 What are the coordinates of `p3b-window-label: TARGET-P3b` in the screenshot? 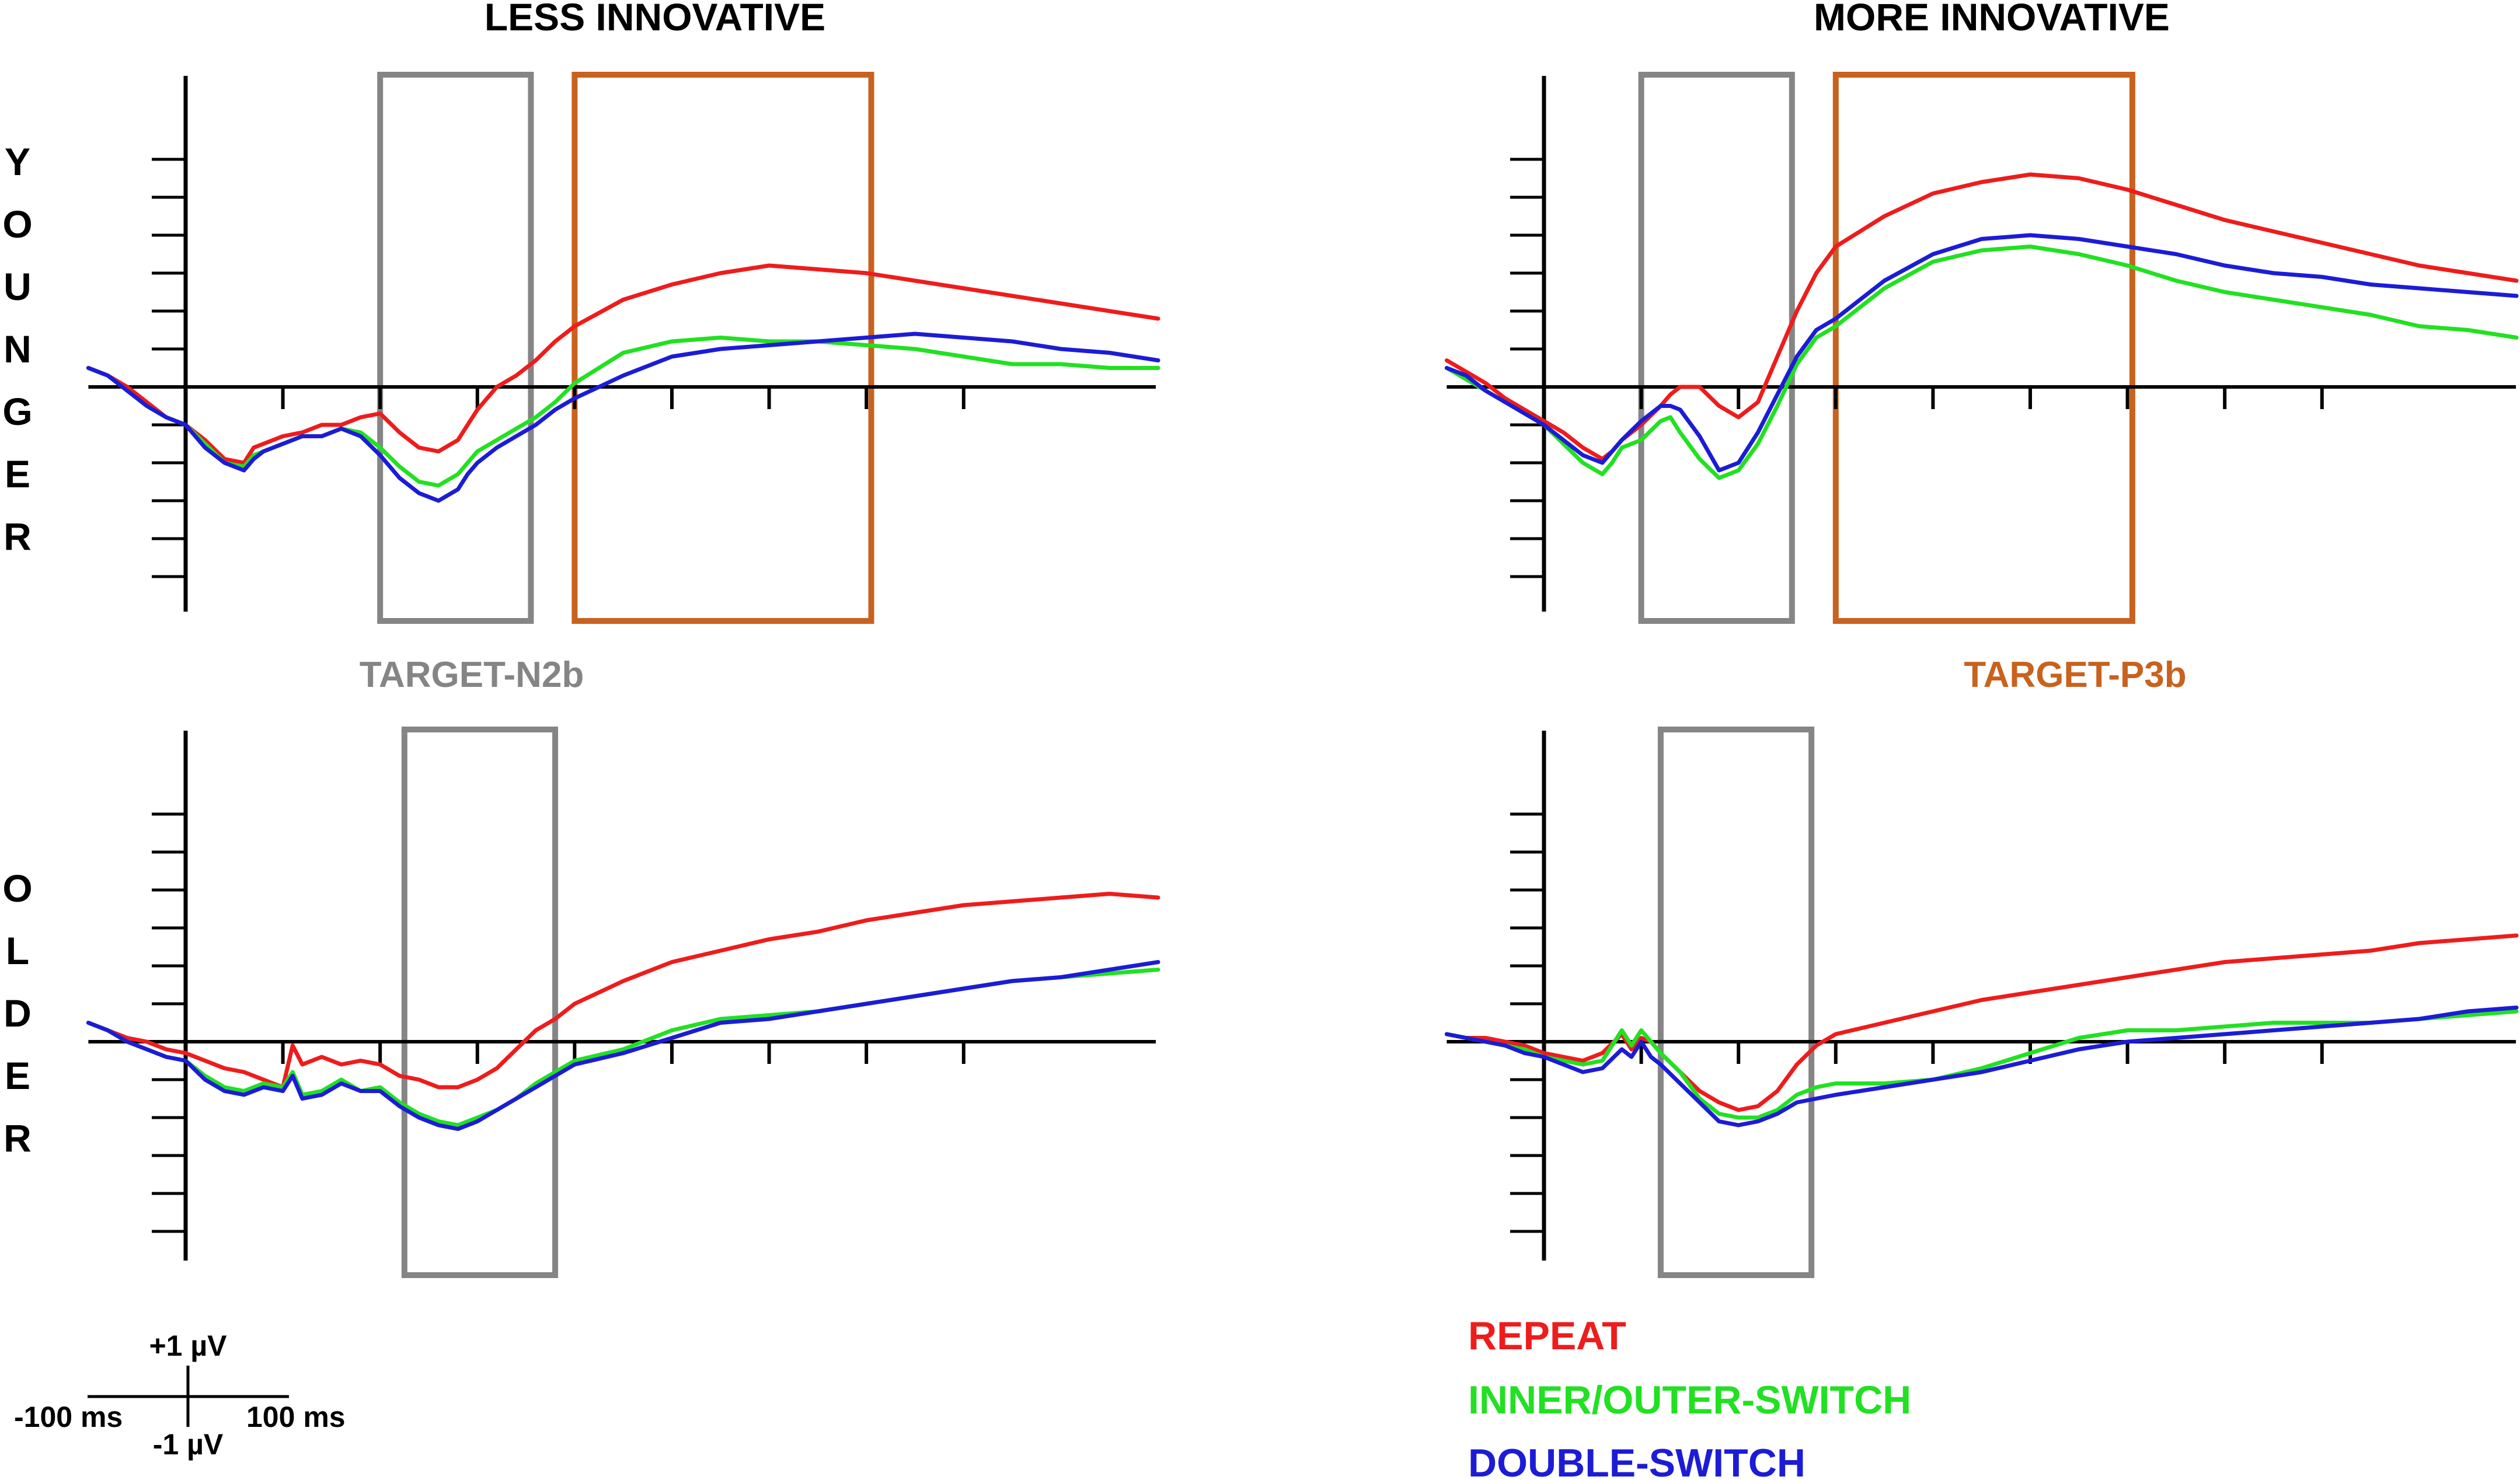 It's located at (2075, 675).